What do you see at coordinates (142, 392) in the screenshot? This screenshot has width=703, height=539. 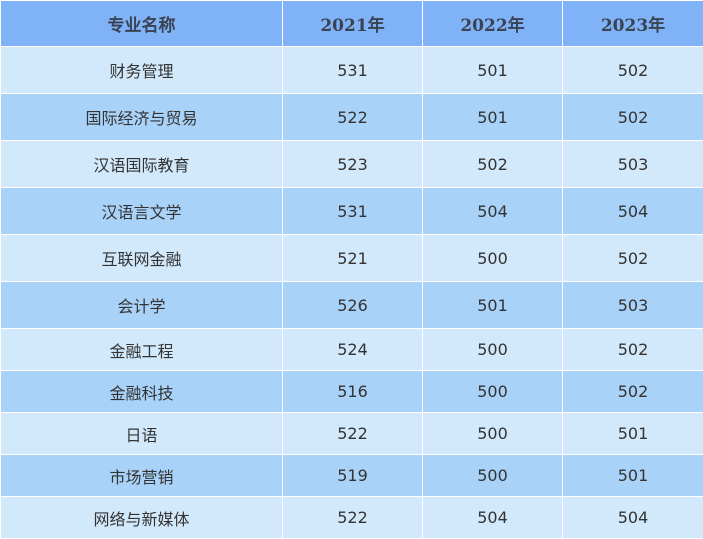 I see `cell-major: 金融科技` at bounding box center [142, 392].